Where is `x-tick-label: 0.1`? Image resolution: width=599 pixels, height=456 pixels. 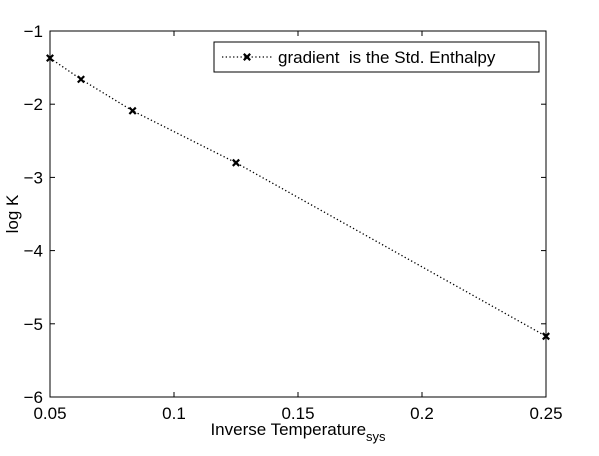 x-tick-label: 0.1 is located at coordinates (174, 413).